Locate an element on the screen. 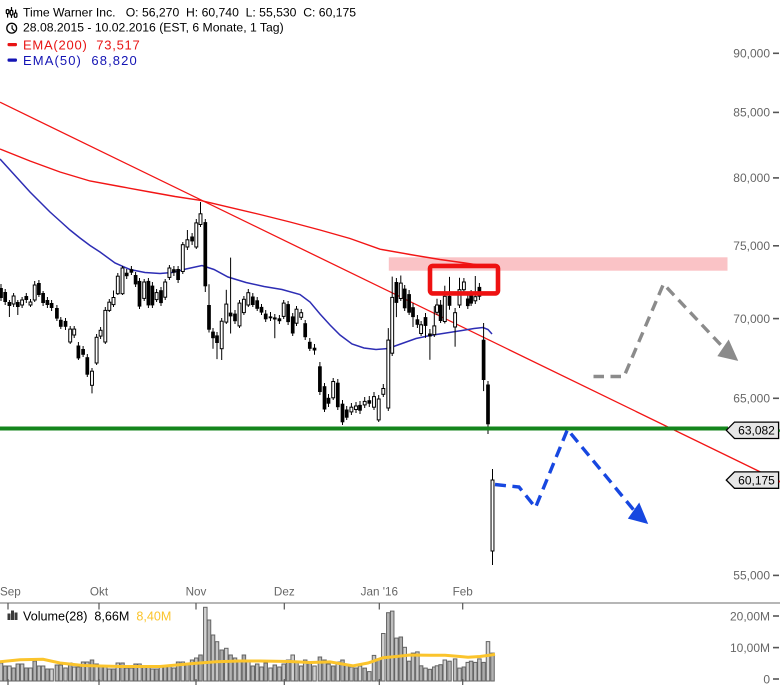  svg-text: EMA(50) 68,820 is located at coordinates (80, 60).